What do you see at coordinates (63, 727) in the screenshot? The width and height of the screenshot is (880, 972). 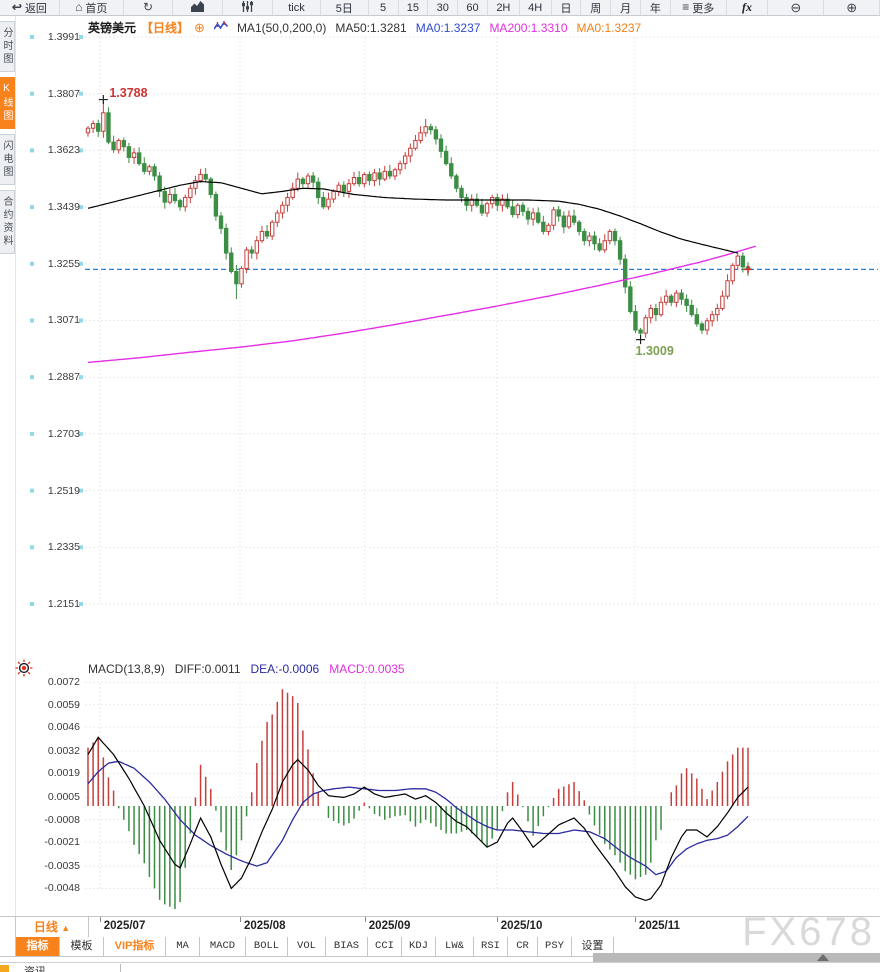 I see `macd-y-tick-label: 0.0046` at bounding box center [63, 727].